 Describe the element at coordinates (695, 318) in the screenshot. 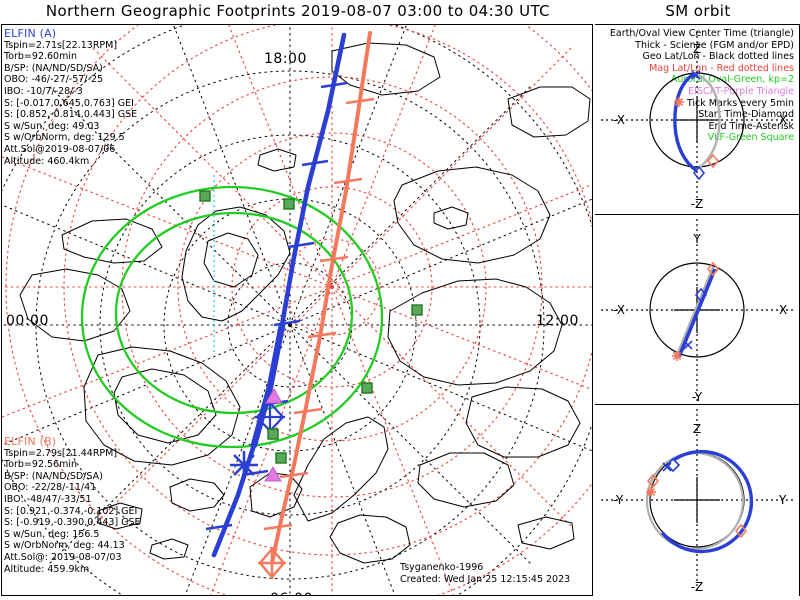

I see `sm-xy-elfin-a-markers` at that location.